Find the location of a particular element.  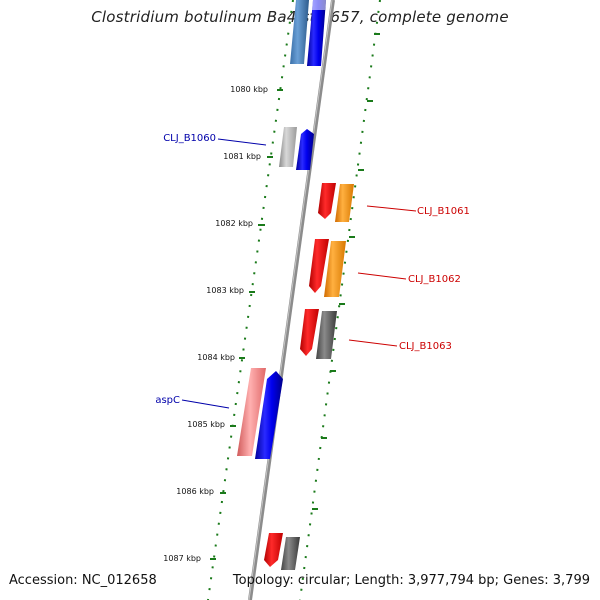

gene-feature-CLJ_B1061 is located at coordinates (344, 203).